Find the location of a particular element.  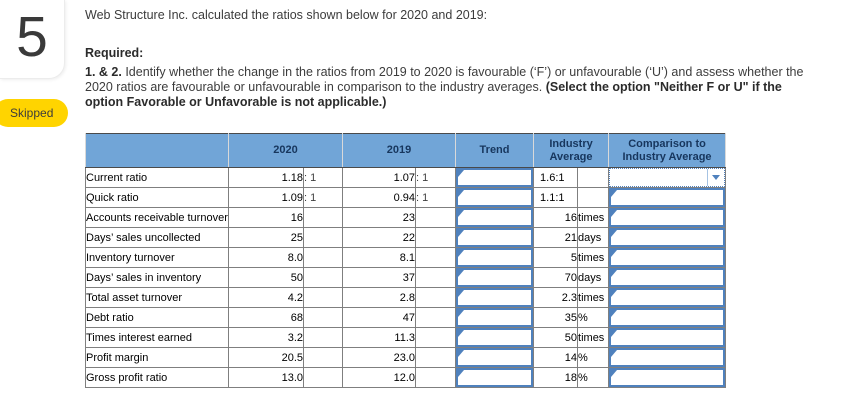

unit-2019: : 1 is located at coordinates (436, 177).